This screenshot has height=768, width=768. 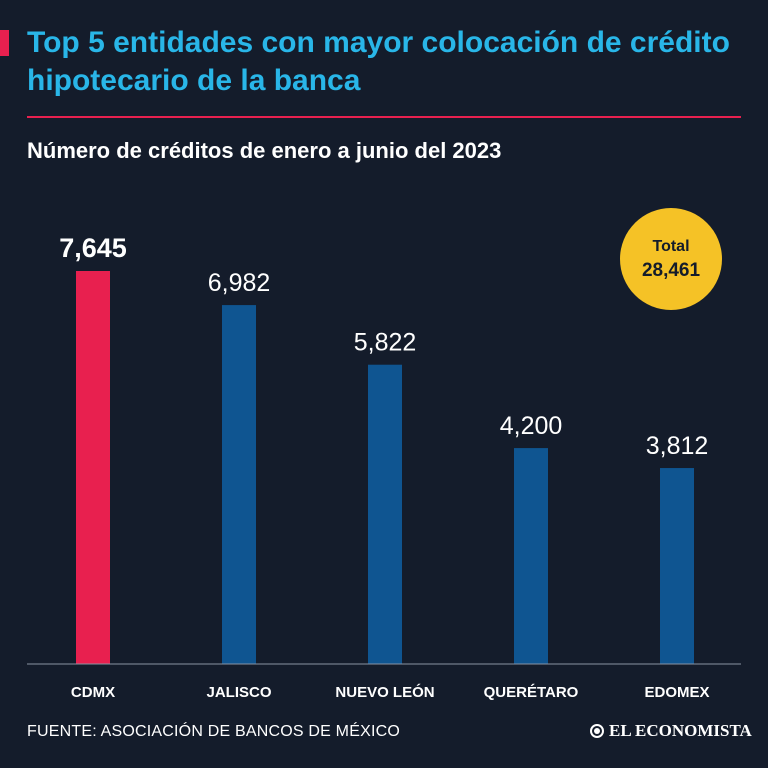 I want to click on category-label-nuevo-leon: NUEVO LEÓN, so click(x=384, y=692).